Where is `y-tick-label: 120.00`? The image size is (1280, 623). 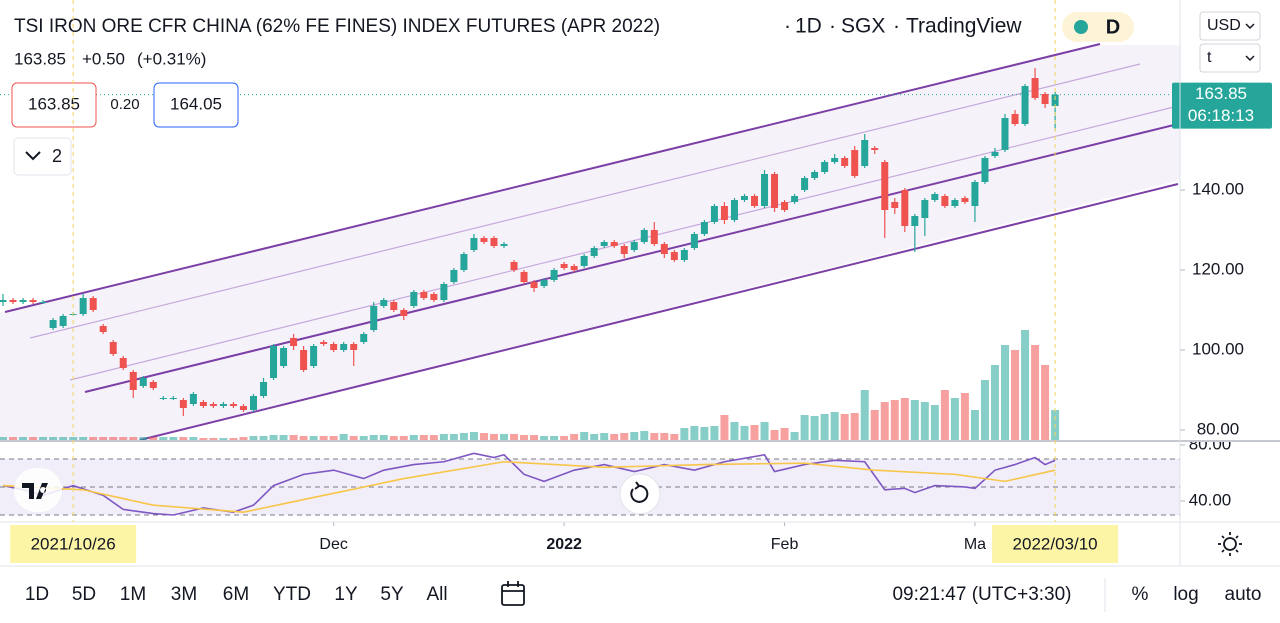 y-tick-label: 120.00 is located at coordinates (1218, 268).